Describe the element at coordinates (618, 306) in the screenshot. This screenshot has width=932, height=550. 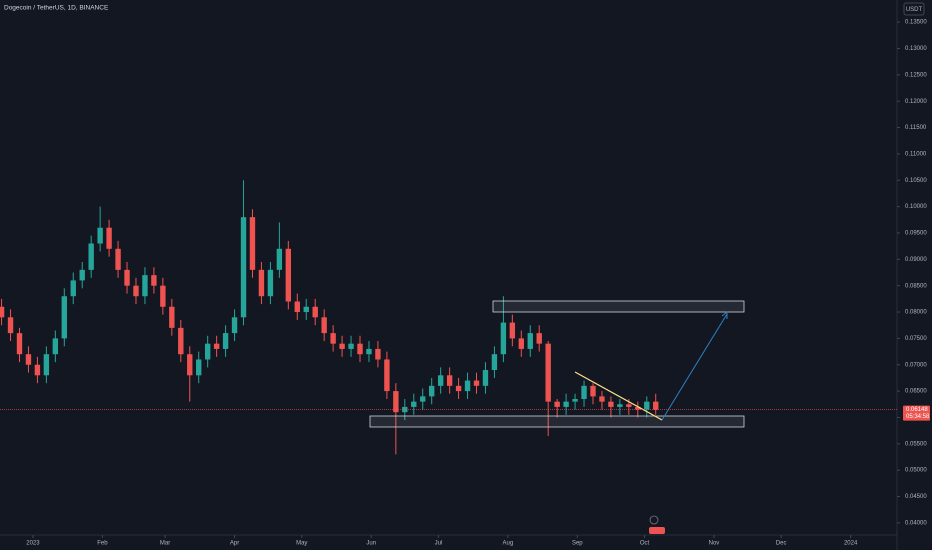
I see `resistance-zone` at that location.